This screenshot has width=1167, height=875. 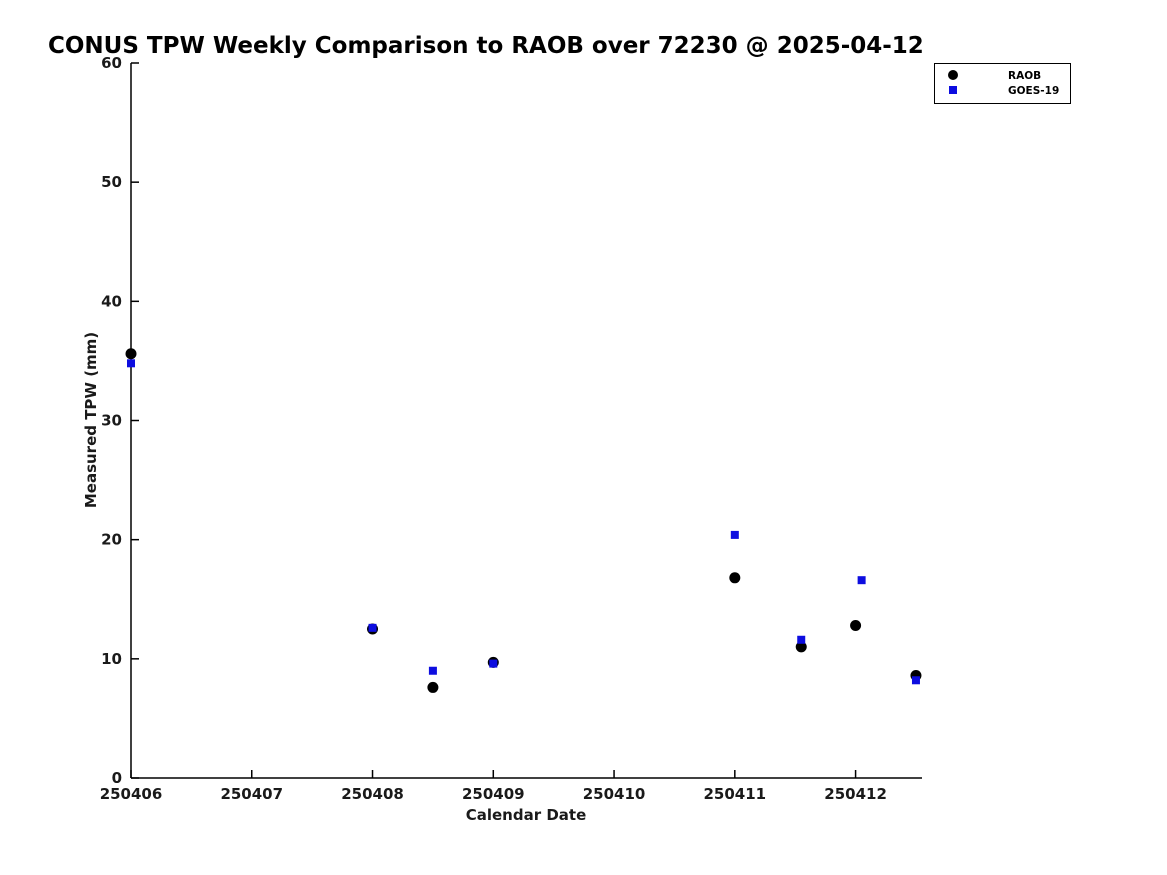 What do you see at coordinates (117, 778) in the screenshot?
I see `y-tick-label: 0` at bounding box center [117, 778].